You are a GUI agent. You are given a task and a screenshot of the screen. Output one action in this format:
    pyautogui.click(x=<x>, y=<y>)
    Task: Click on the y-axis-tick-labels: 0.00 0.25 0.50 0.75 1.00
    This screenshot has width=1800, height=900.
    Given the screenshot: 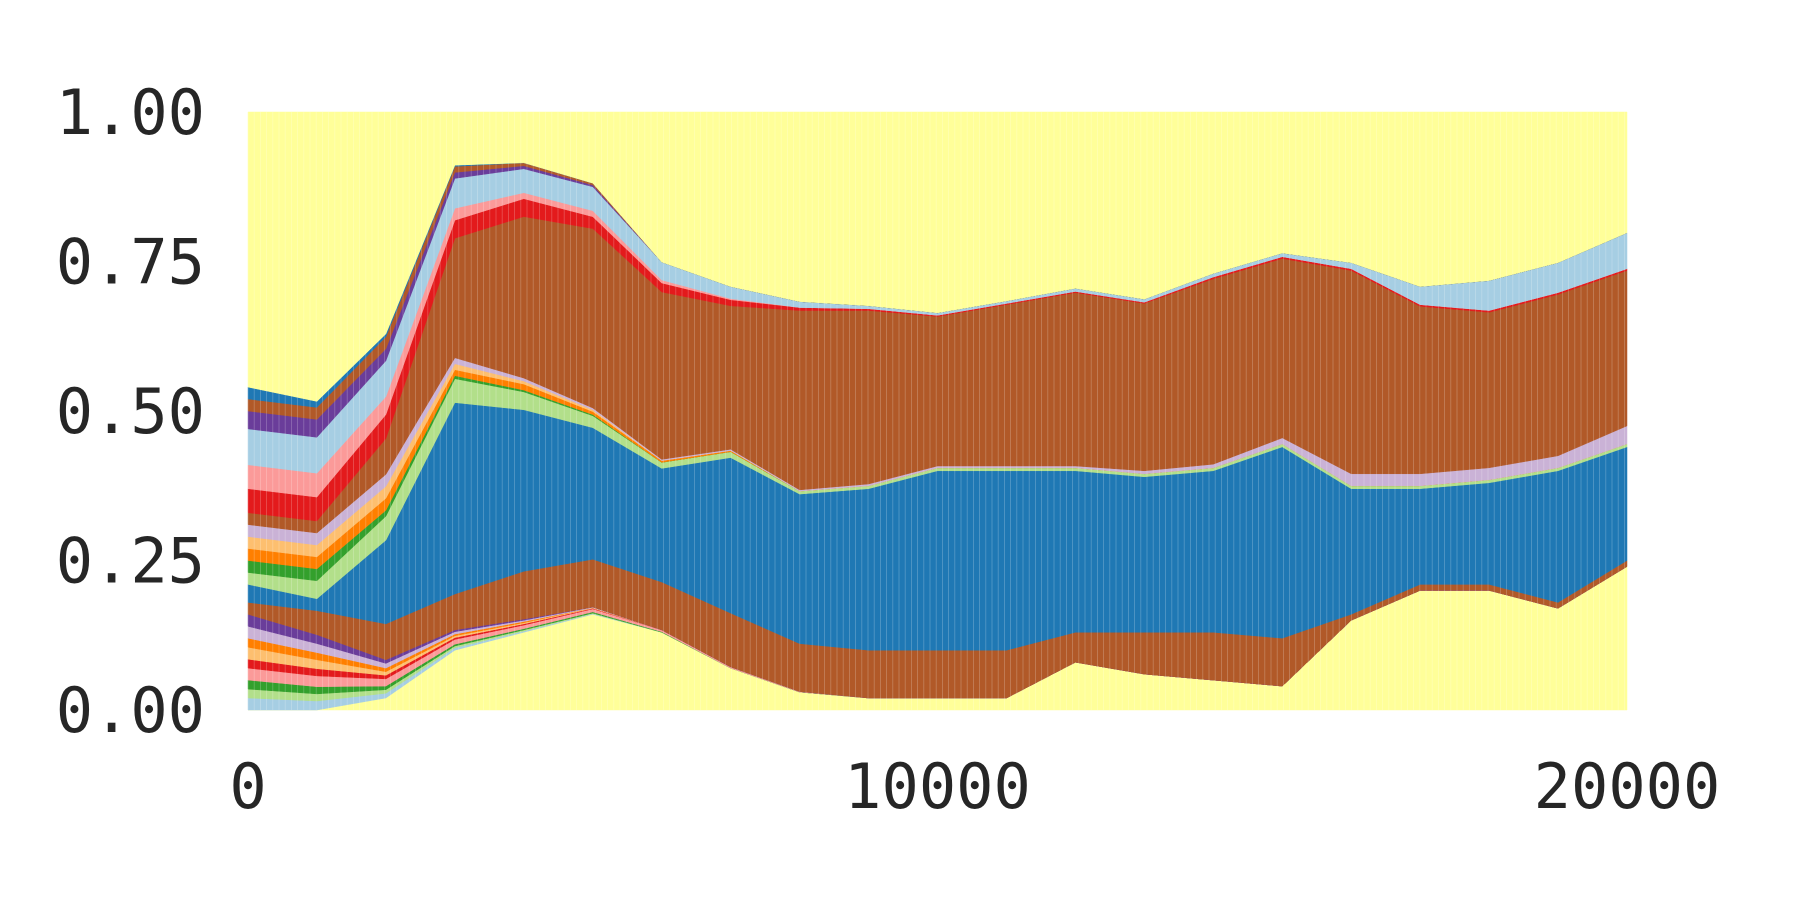 What is the action you would take?
    pyautogui.click(x=130, y=411)
    